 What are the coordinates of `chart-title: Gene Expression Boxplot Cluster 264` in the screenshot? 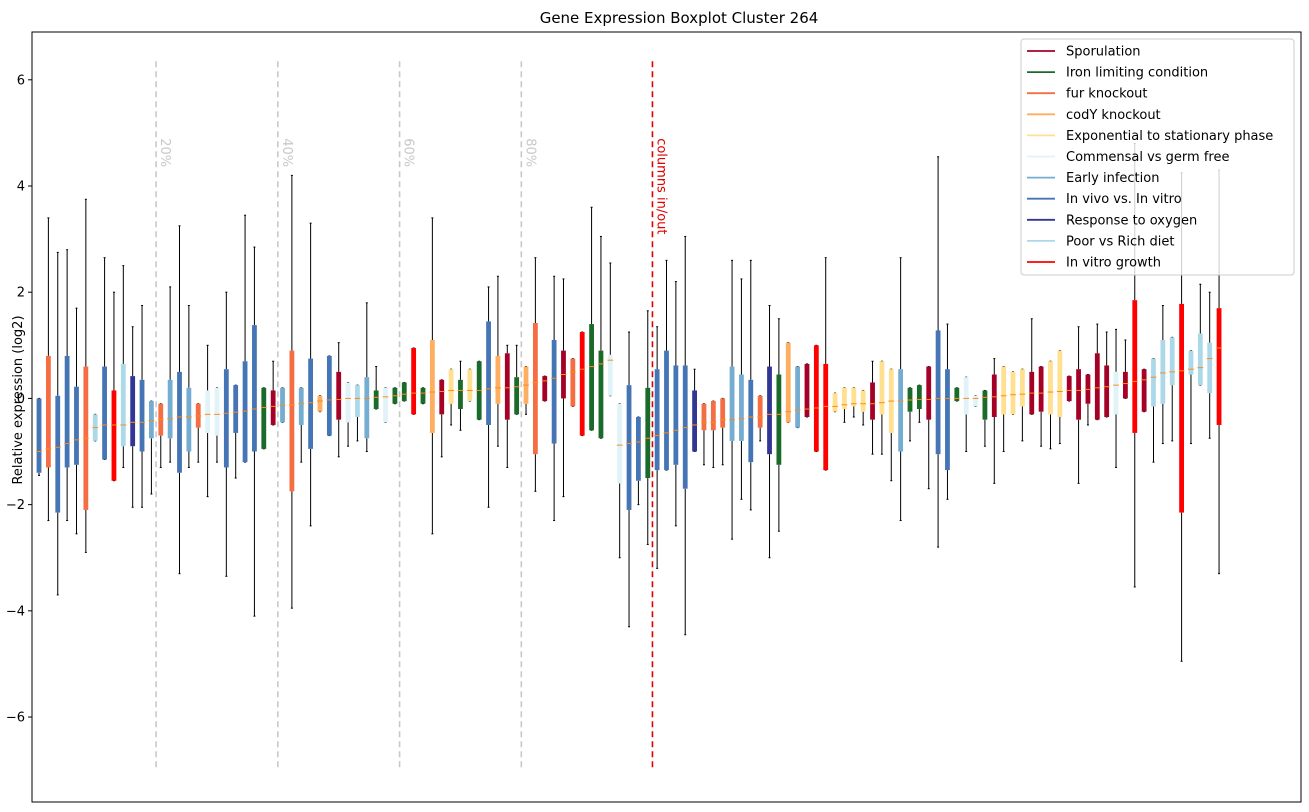 It's located at (679, 18).